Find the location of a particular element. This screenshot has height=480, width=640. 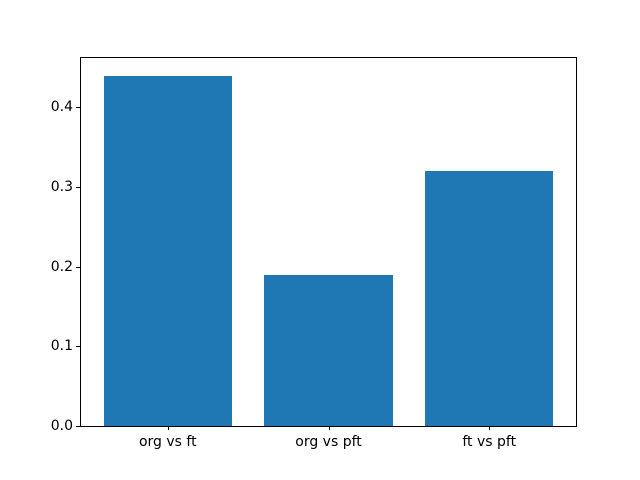

y-tick-label: 0.0 is located at coordinates (61, 426).